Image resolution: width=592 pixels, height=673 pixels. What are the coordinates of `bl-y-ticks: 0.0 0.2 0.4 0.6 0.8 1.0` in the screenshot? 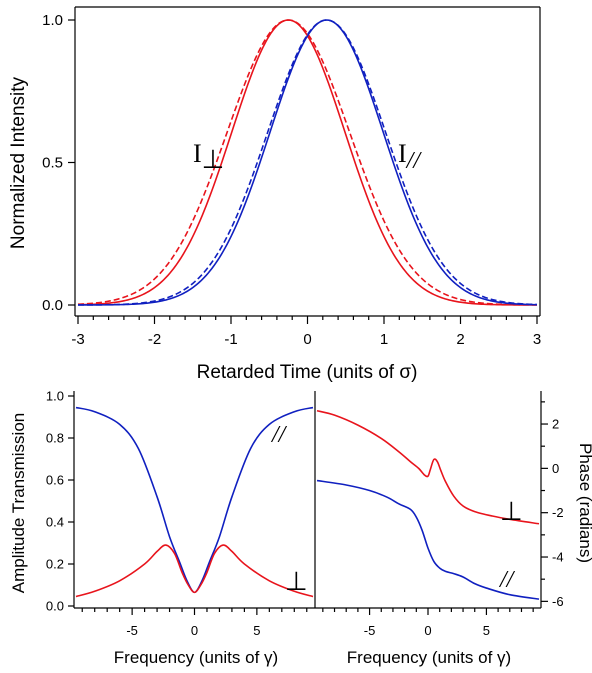 It's located at (60, 501).